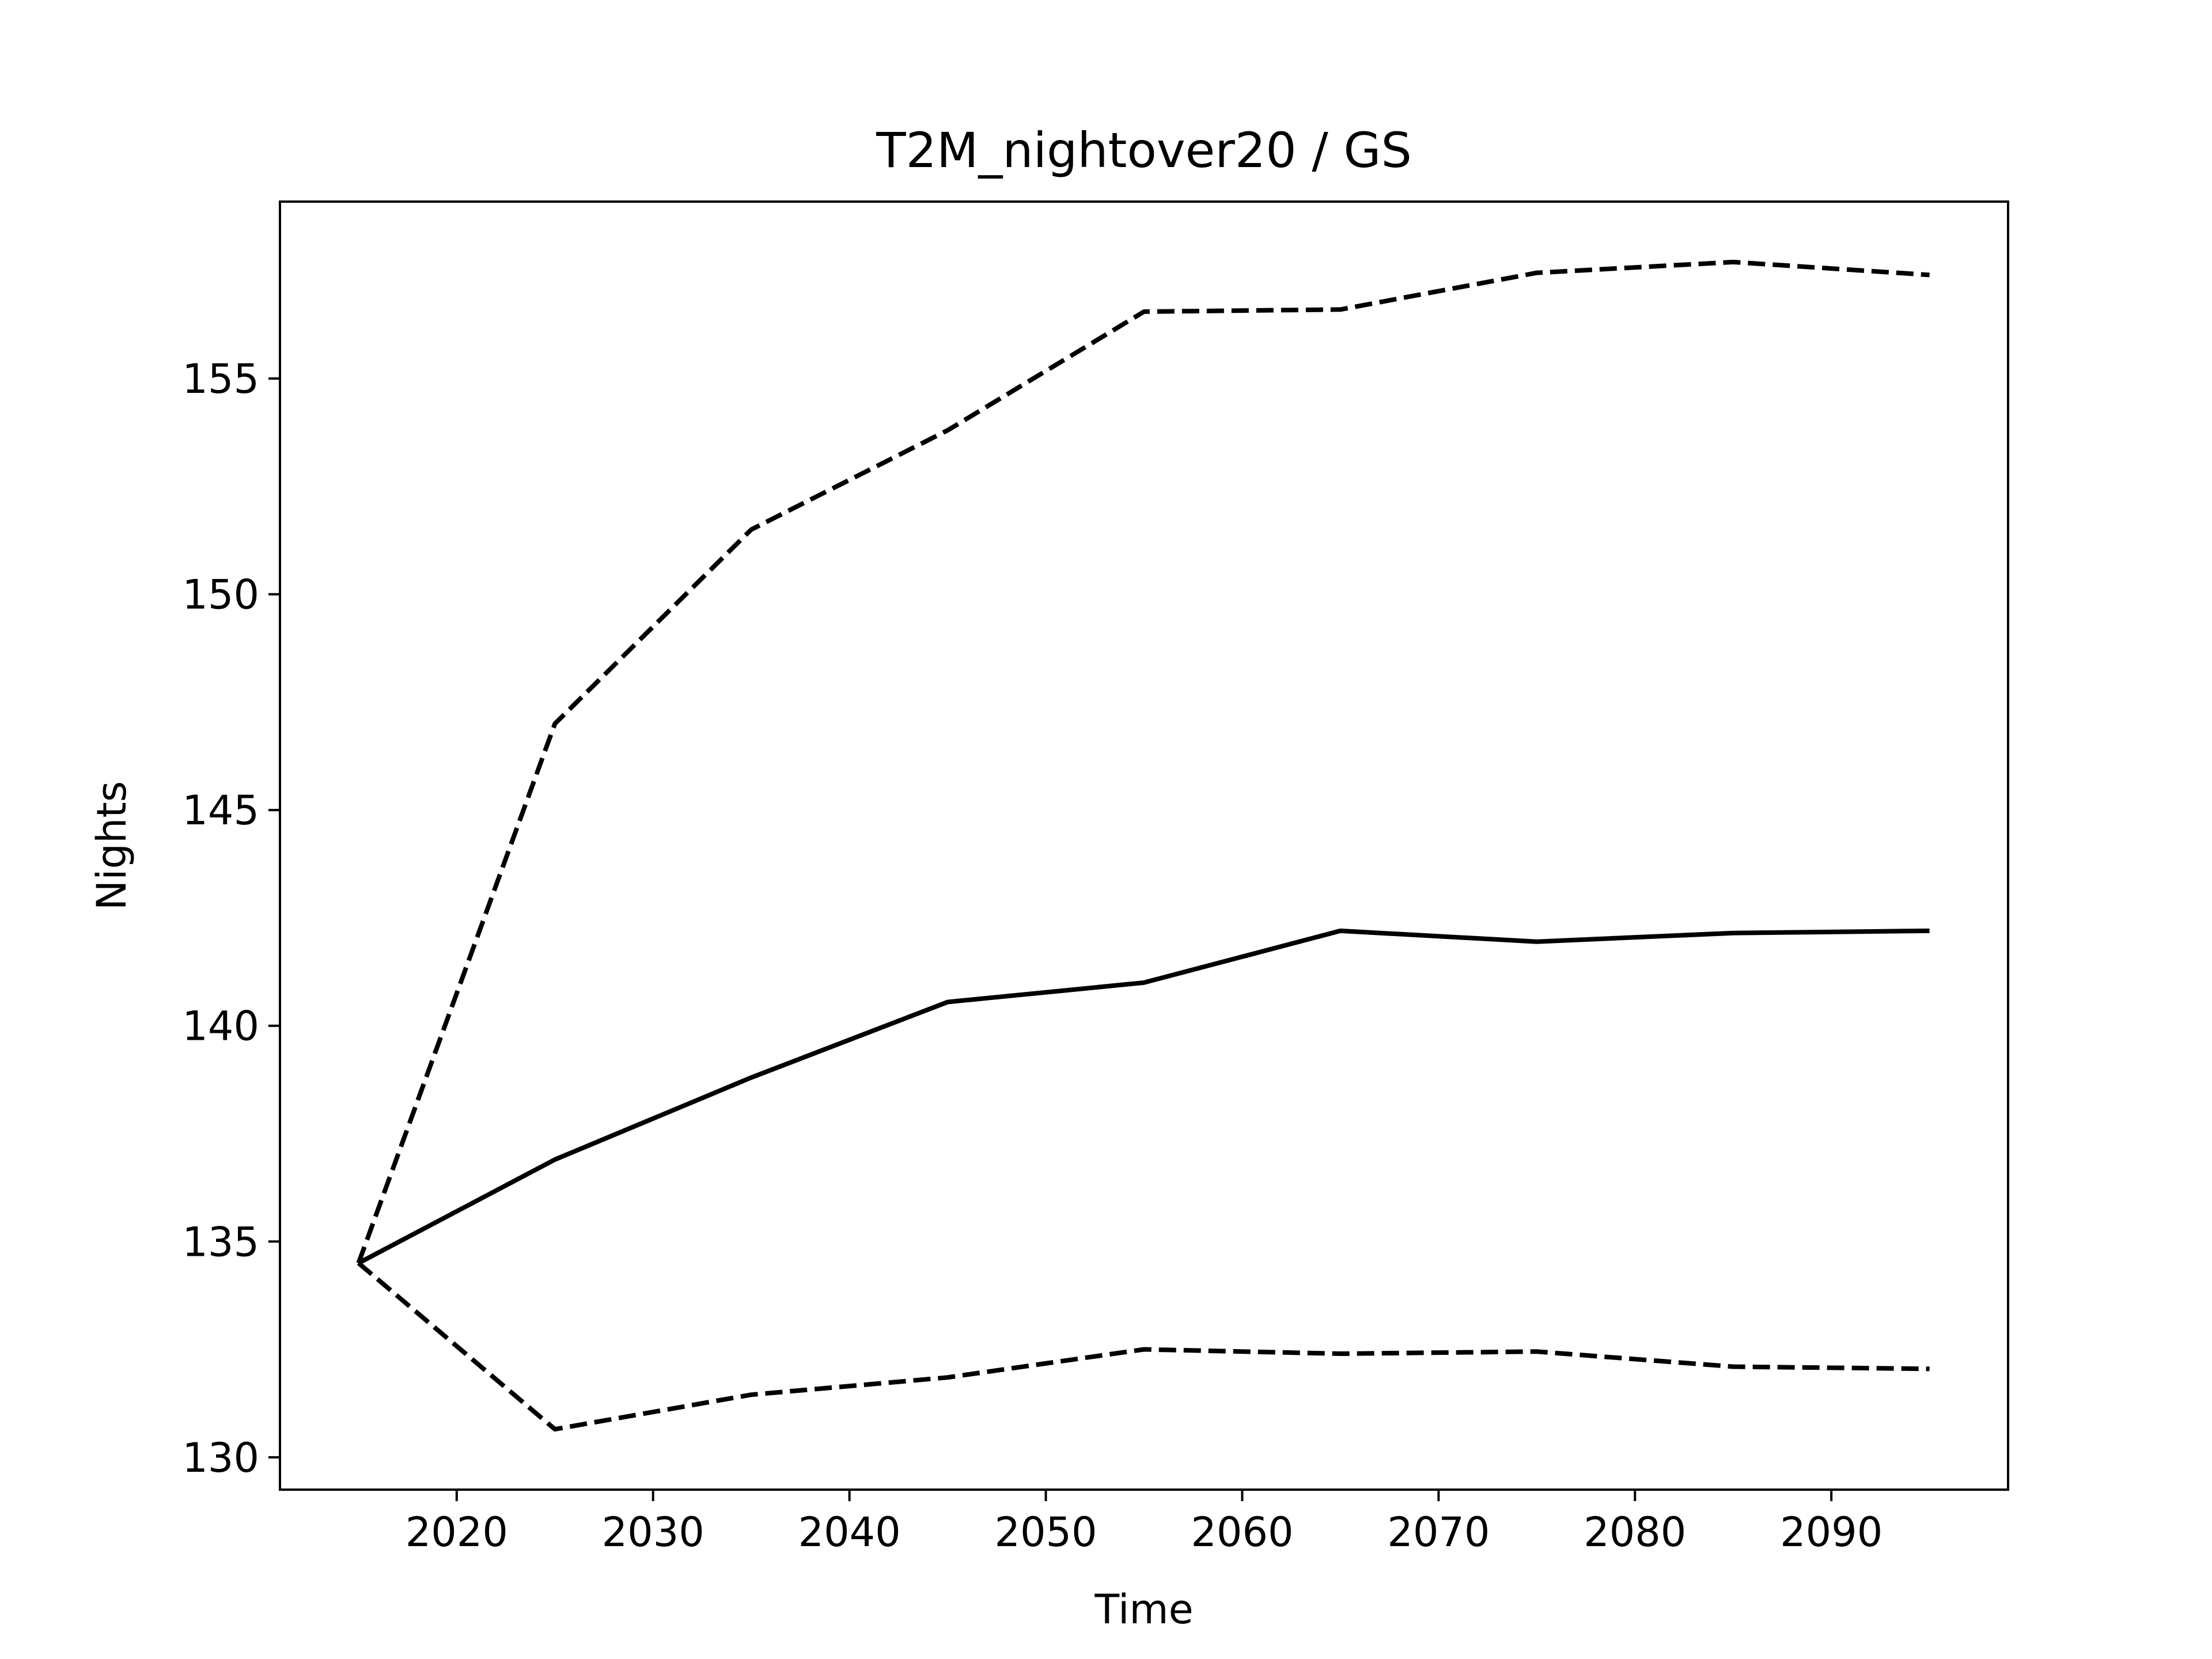 The width and height of the screenshot is (2212, 1659). I want to click on y-tick-label: 150, so click(220, 595).